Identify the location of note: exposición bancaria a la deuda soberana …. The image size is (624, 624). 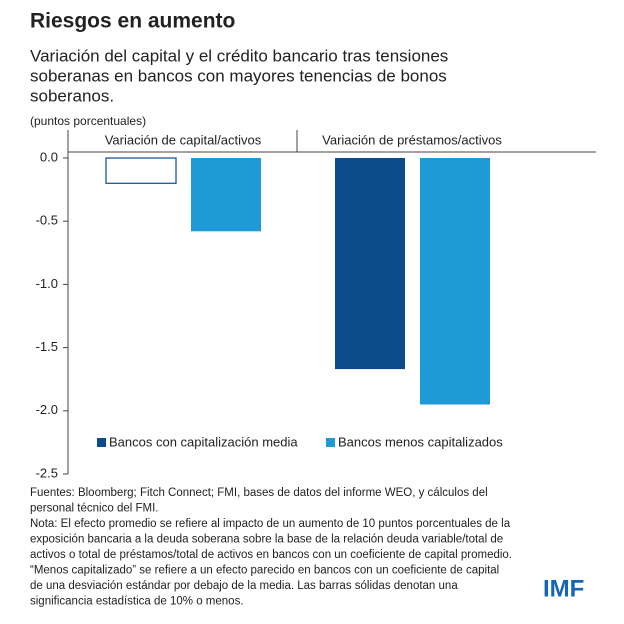
(266, 540).